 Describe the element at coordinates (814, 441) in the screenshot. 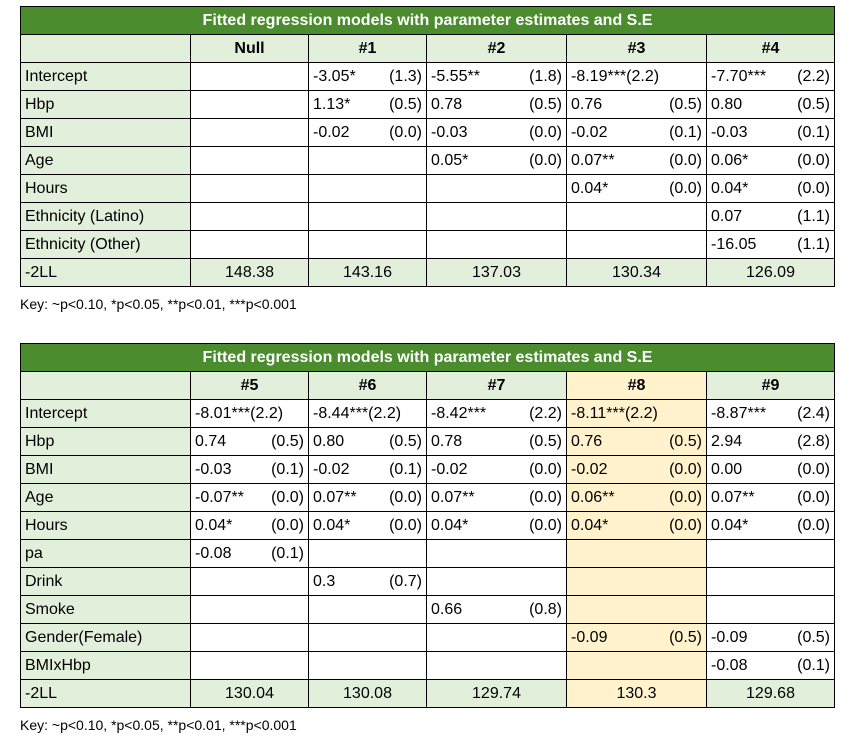

I see `standard-error: (2.8)` at that location.